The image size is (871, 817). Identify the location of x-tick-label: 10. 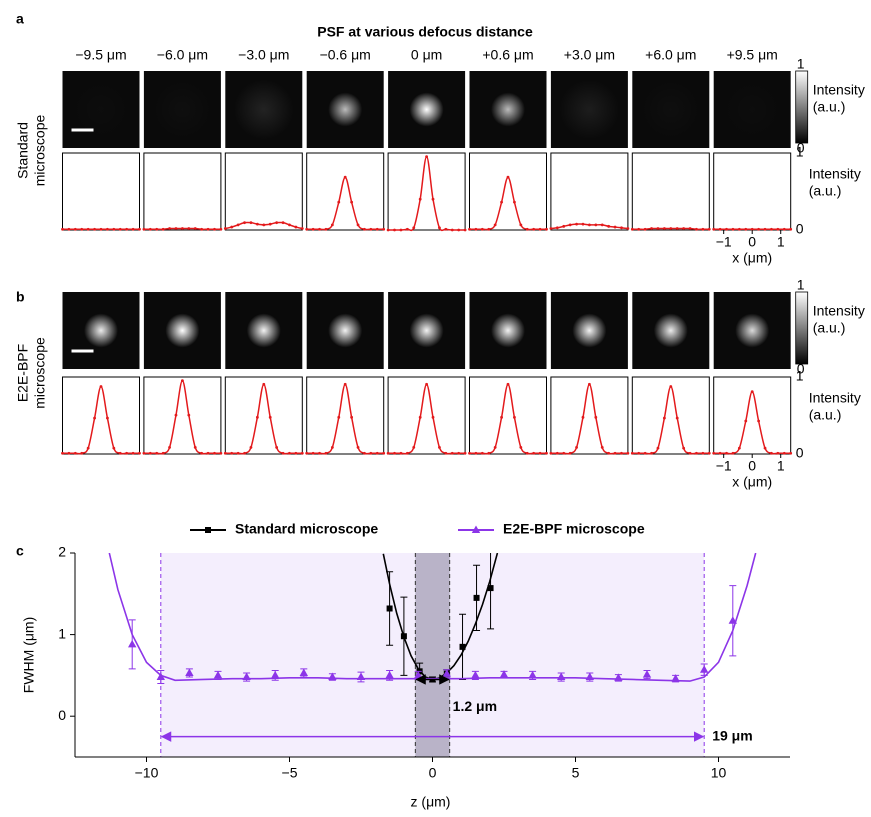
(719, 773).